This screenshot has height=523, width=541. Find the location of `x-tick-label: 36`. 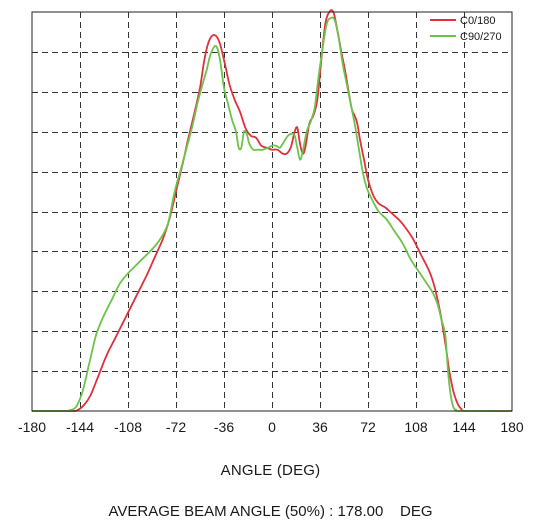

x-tick-label: 36 is located at coordinates (320, 427).